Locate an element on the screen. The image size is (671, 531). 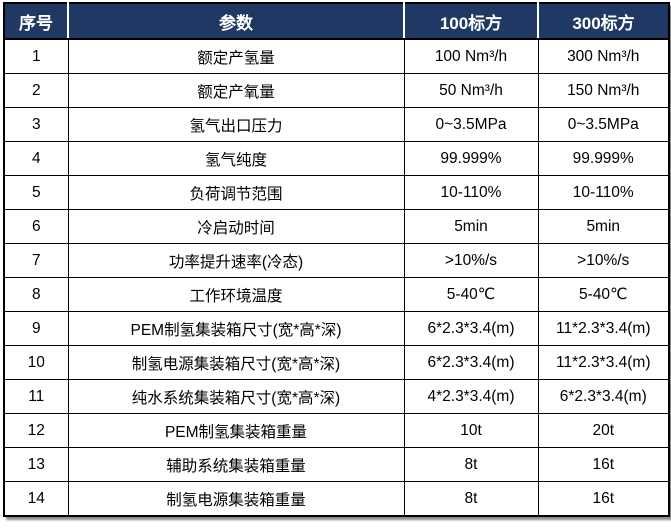
column-header-300: 300标方 is located at coordinates (603, 21).